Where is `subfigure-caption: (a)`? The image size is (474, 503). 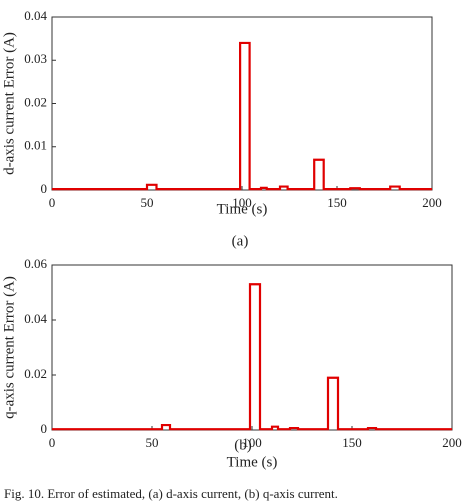
subfigure-caption: (a) is located at coordinates (240, 241).